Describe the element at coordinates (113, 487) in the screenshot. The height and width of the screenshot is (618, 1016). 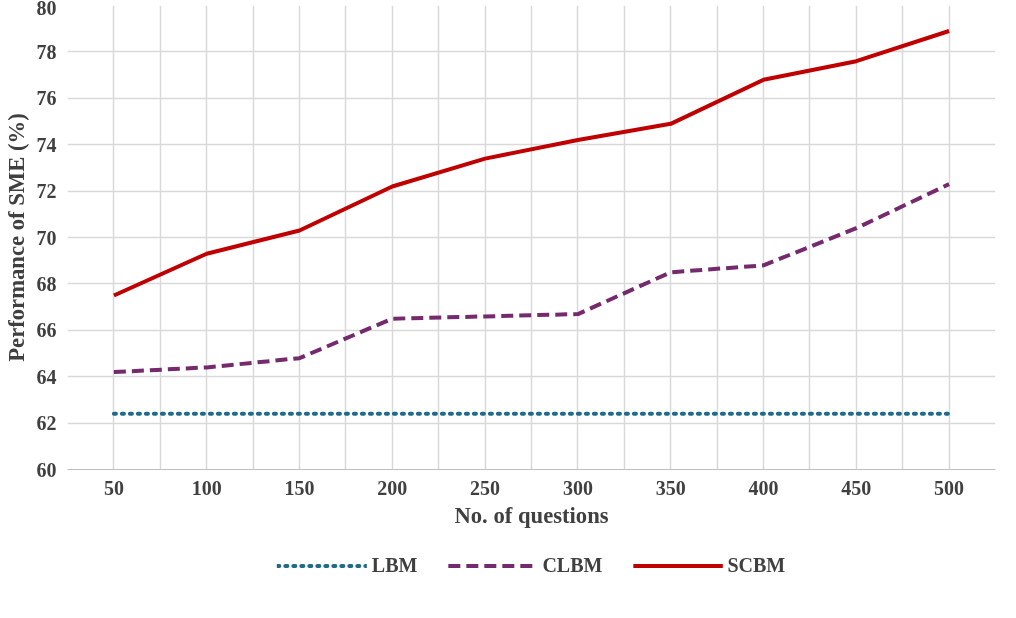
I see `x-tick-label: 50` at that location.